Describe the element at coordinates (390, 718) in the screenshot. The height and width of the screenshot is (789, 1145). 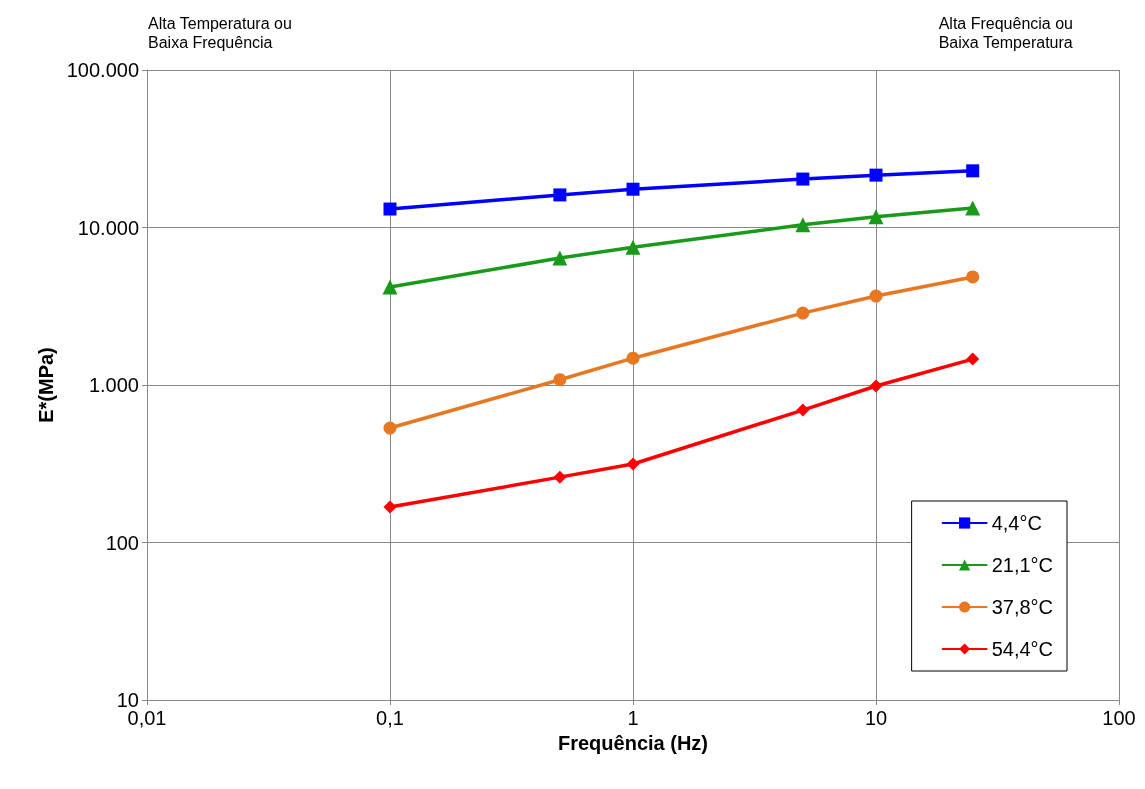
I see `x-tick-label: 0,1` at that location.